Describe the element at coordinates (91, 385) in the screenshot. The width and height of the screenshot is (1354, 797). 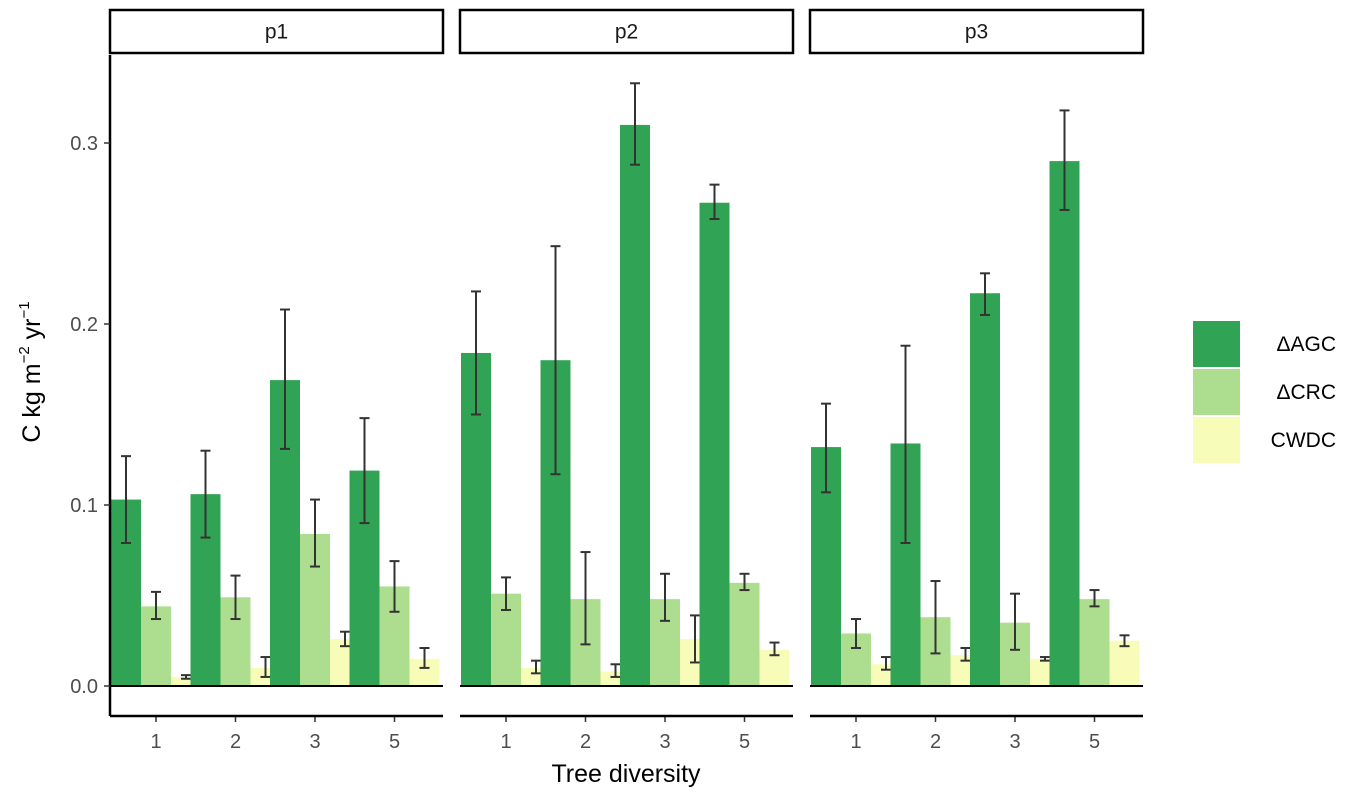
I see `y-axis: 0.0 0.1 0.2 0.3` at that location.